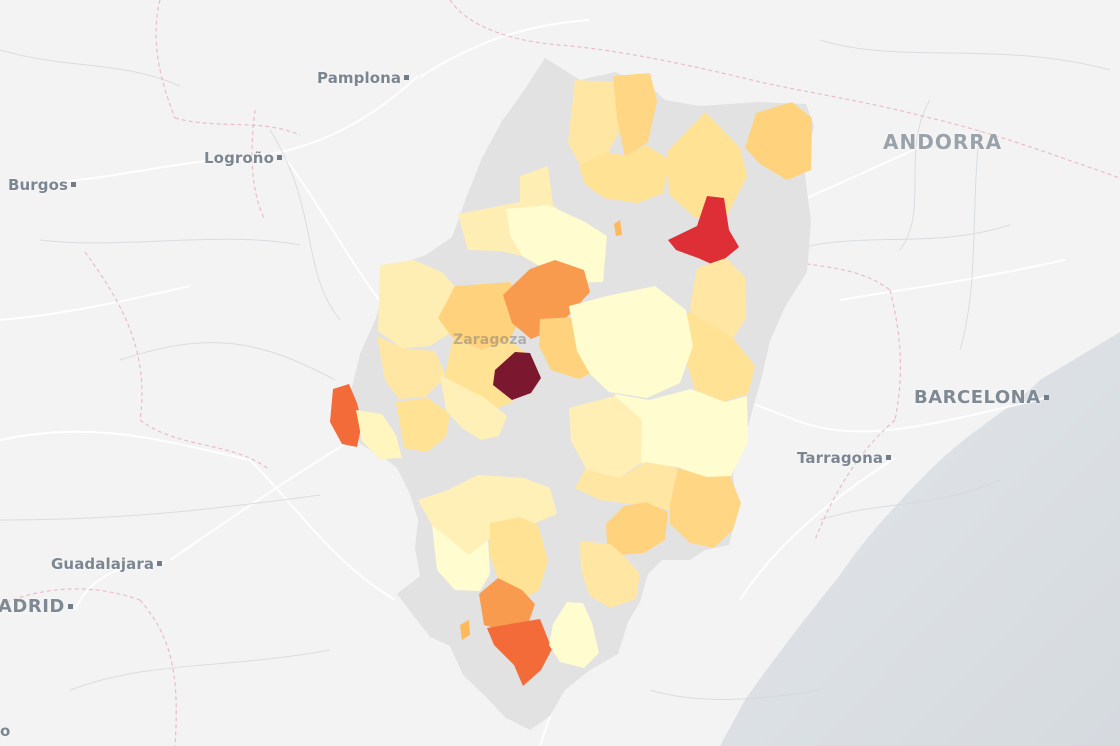  I want to click on region-dark, so click(517, 376).